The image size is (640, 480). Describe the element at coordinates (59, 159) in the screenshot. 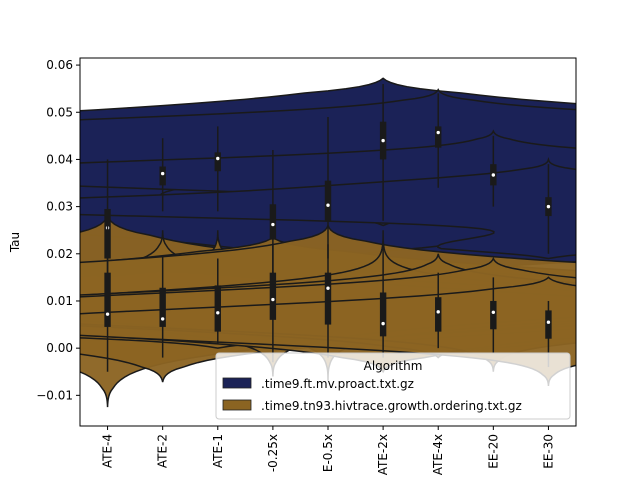

I see `y-tick-label: 0.04` at that location.